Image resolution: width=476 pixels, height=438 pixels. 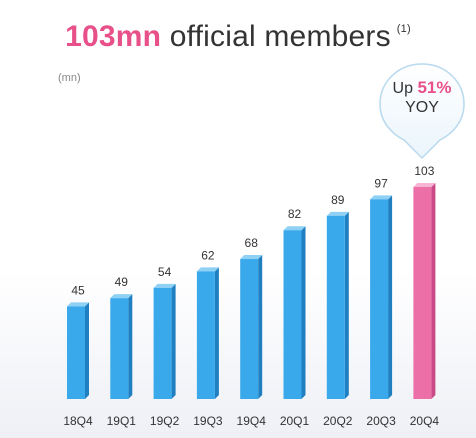 What do you see at coordinates (252, 421) in the screenshot?
I see `x-tick-label: 19Q4` at bounding box center [252, 421].